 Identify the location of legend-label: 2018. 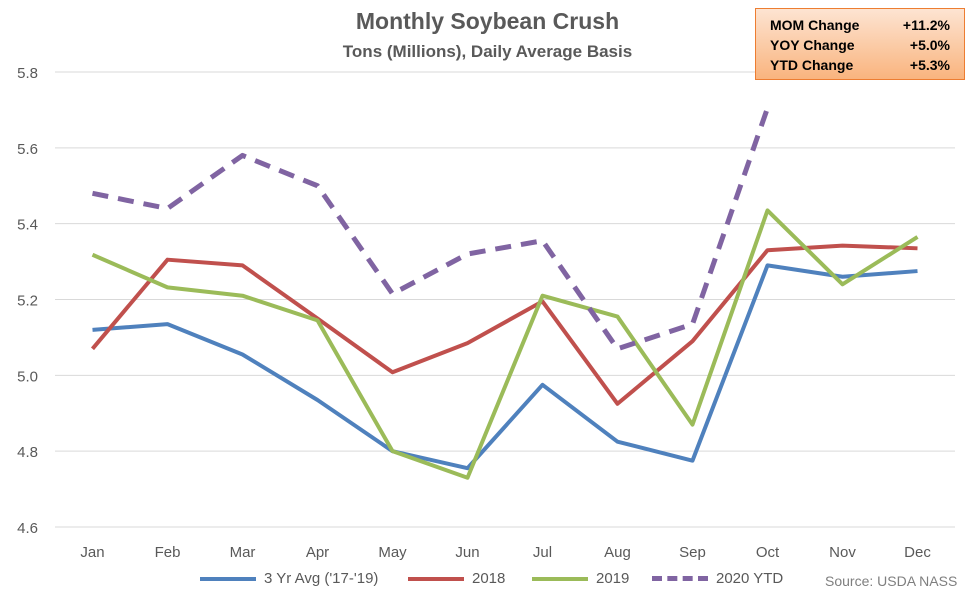
(489, 578).